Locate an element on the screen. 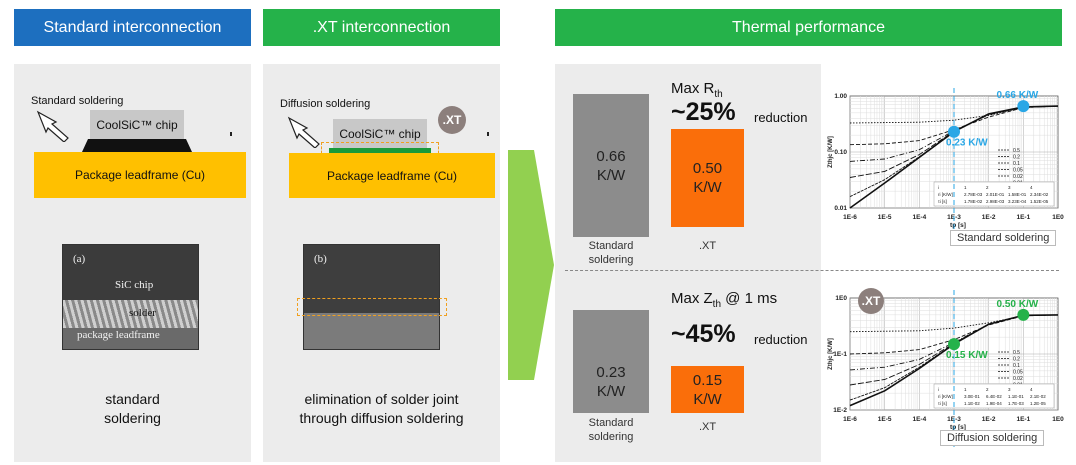 This screenshot has width=1076, height=465. table-cell: 2.34E-02 is located at coordinates (1039, 194).